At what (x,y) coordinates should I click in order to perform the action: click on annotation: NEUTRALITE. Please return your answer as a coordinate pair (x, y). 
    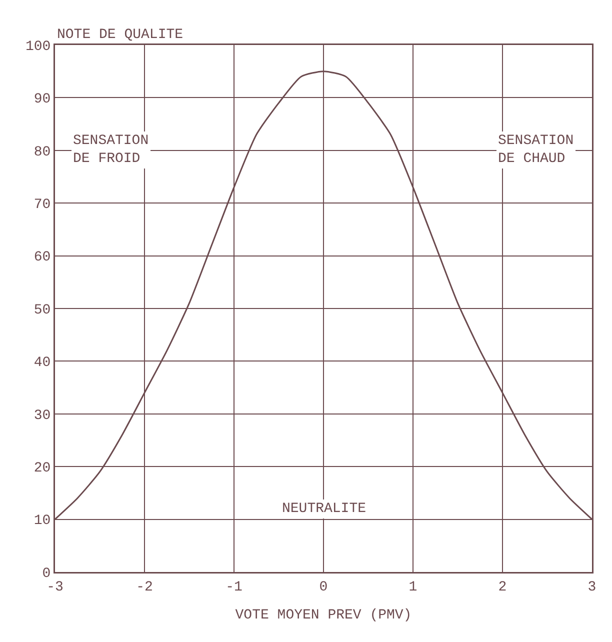
    Looking at the image, I should click on (324, 509).